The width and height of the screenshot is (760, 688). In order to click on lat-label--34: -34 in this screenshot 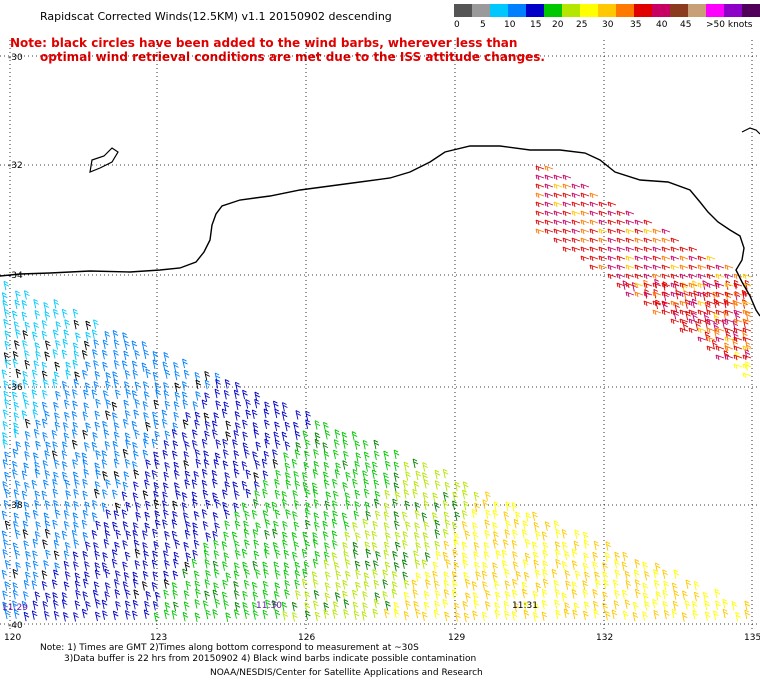, I will do `click(15, 276)`.